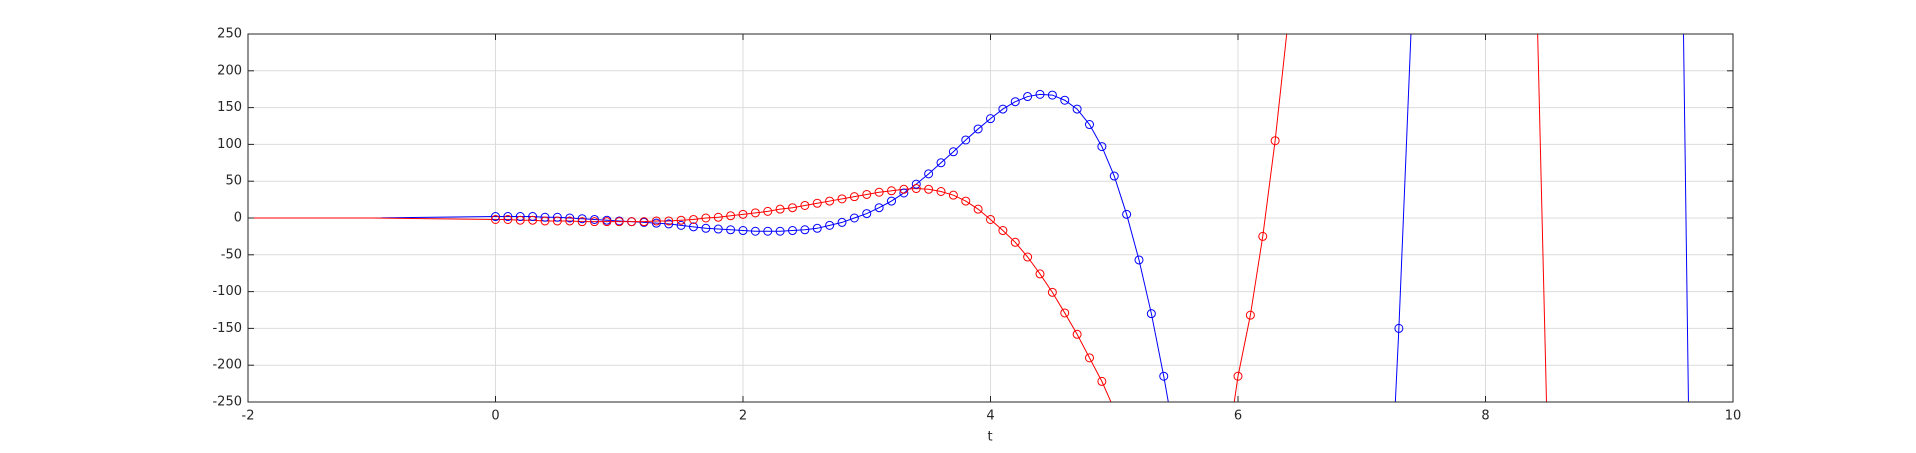 The height and width of the screenshot is (453, 1916). Describe the element at coordinates (248, 416) in the screenshot. I see `x-tick-label: -2` at that location.